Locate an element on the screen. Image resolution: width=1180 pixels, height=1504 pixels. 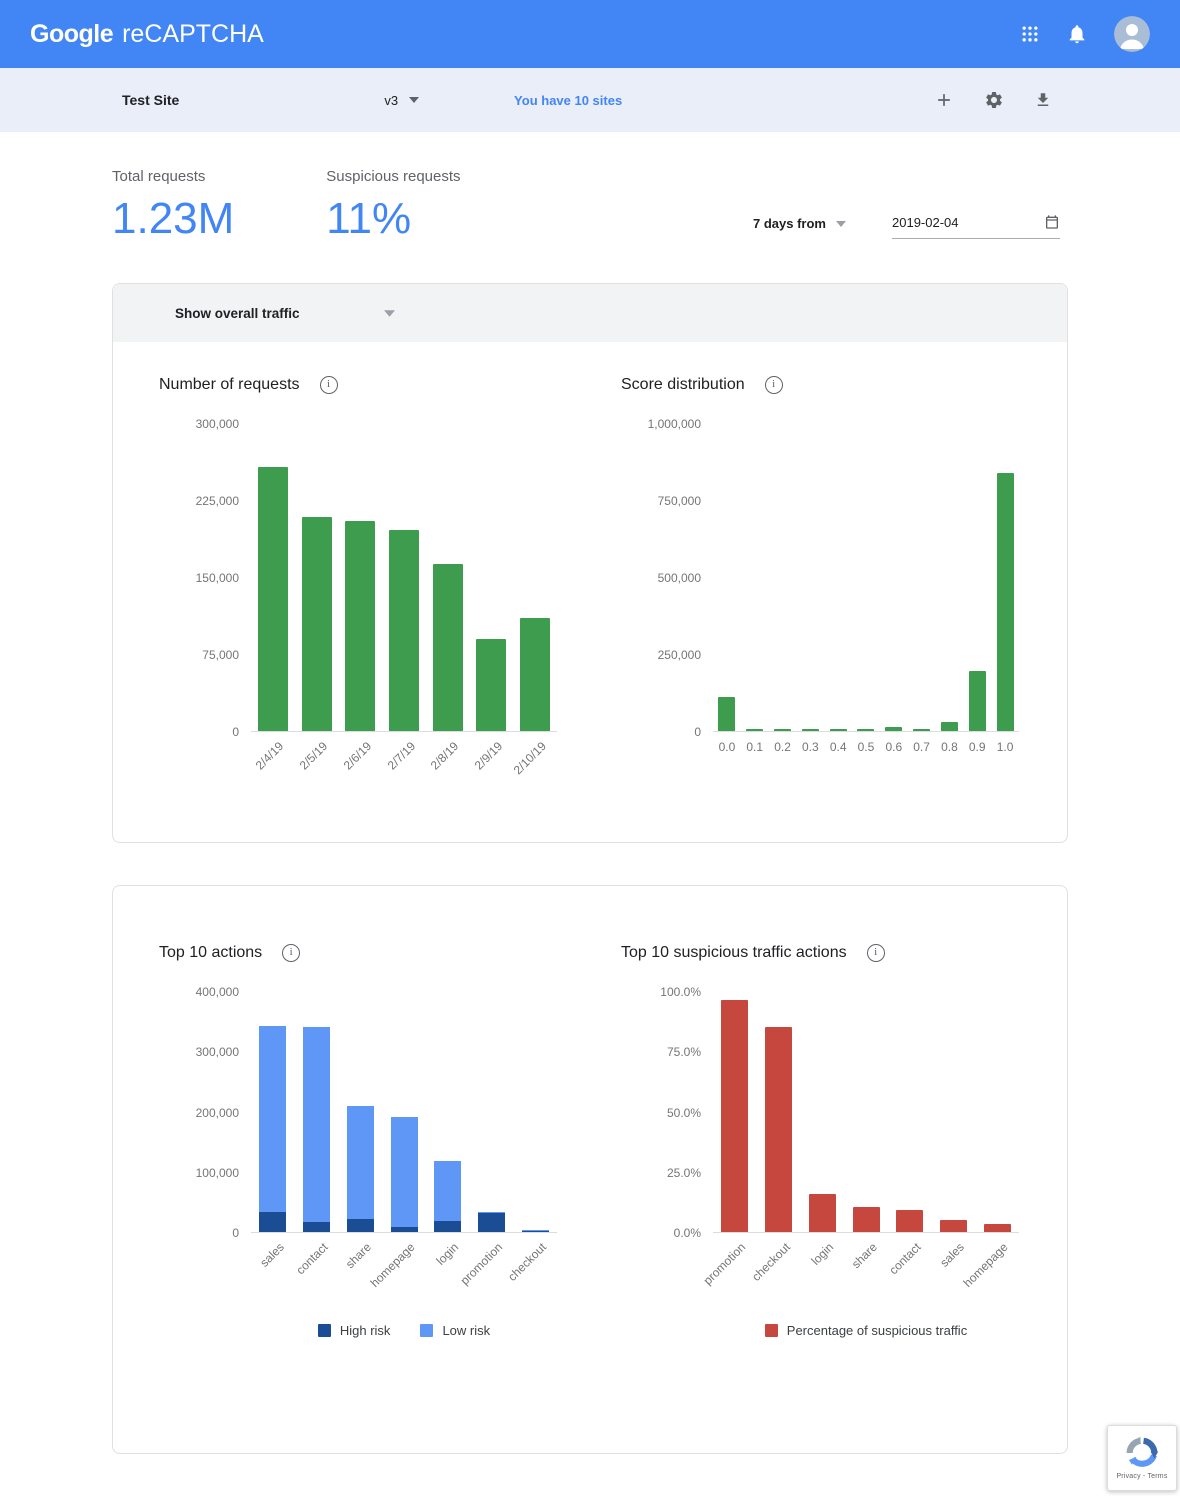
bar-slot: 1.0 is located at coordinates (1005, 589).